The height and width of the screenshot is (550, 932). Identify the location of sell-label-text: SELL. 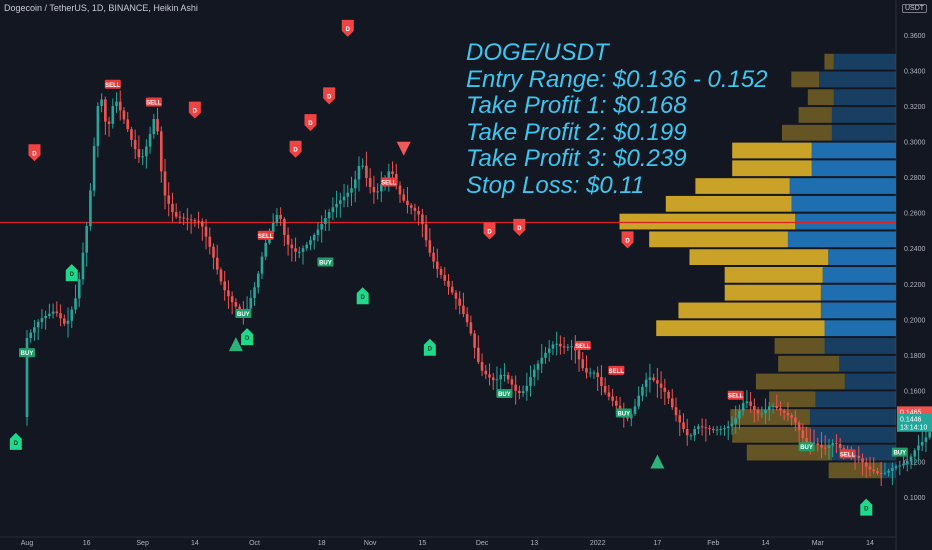
(583, 347).